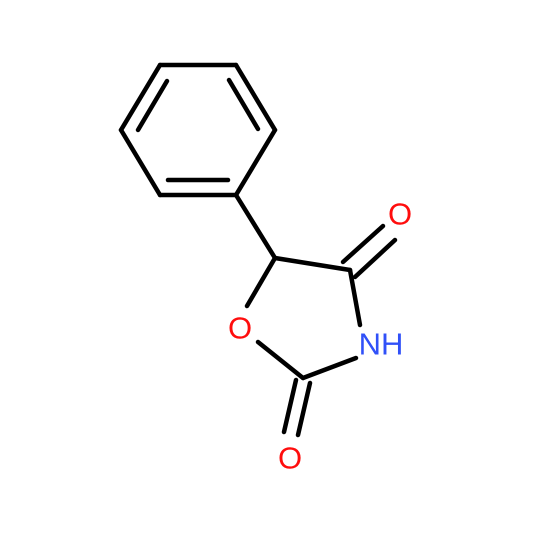 Image resolution: width=533 pixels, height=533 pixels. I want to click on atom-label: NH, so click(381, 344).